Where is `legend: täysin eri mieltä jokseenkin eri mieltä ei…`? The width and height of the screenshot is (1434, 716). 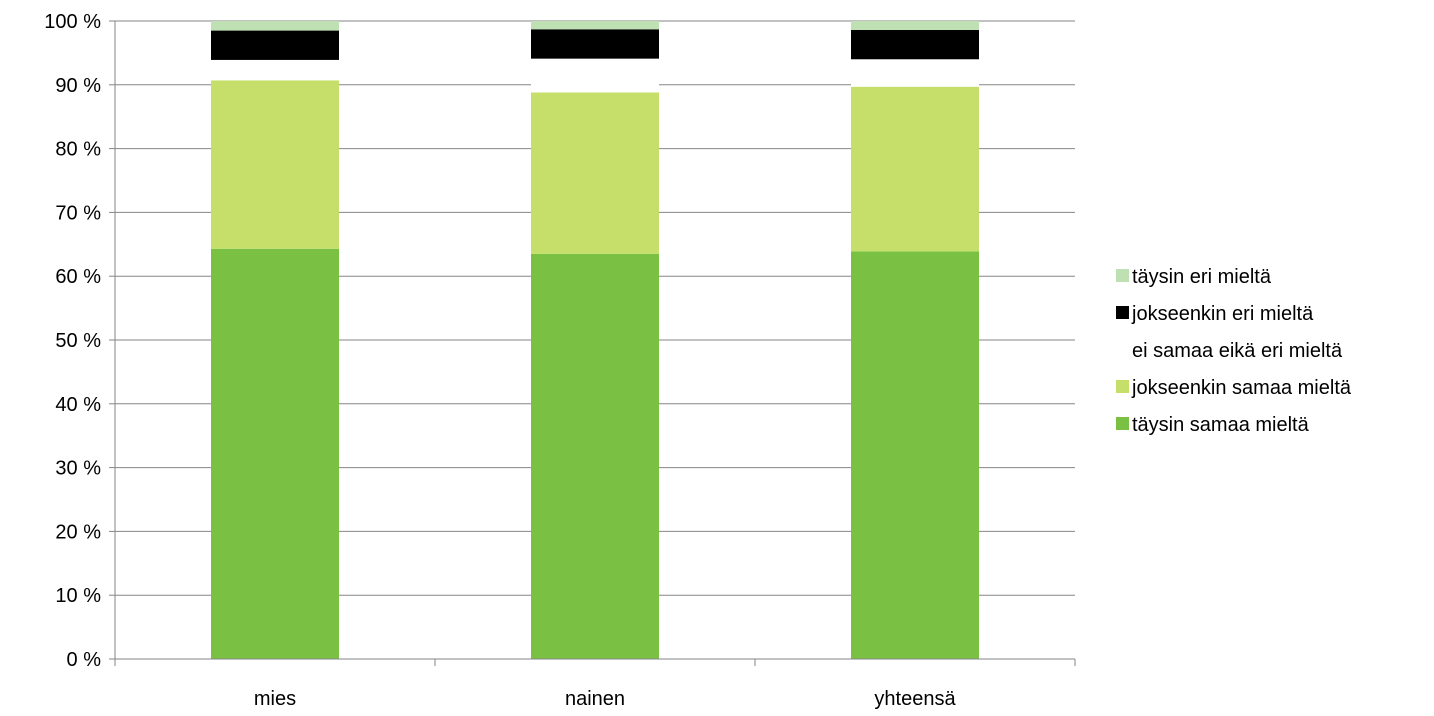
legend: täysin eri mieltä jokseenkin eri mieltä ei… is located at coordinates (1234, 351).